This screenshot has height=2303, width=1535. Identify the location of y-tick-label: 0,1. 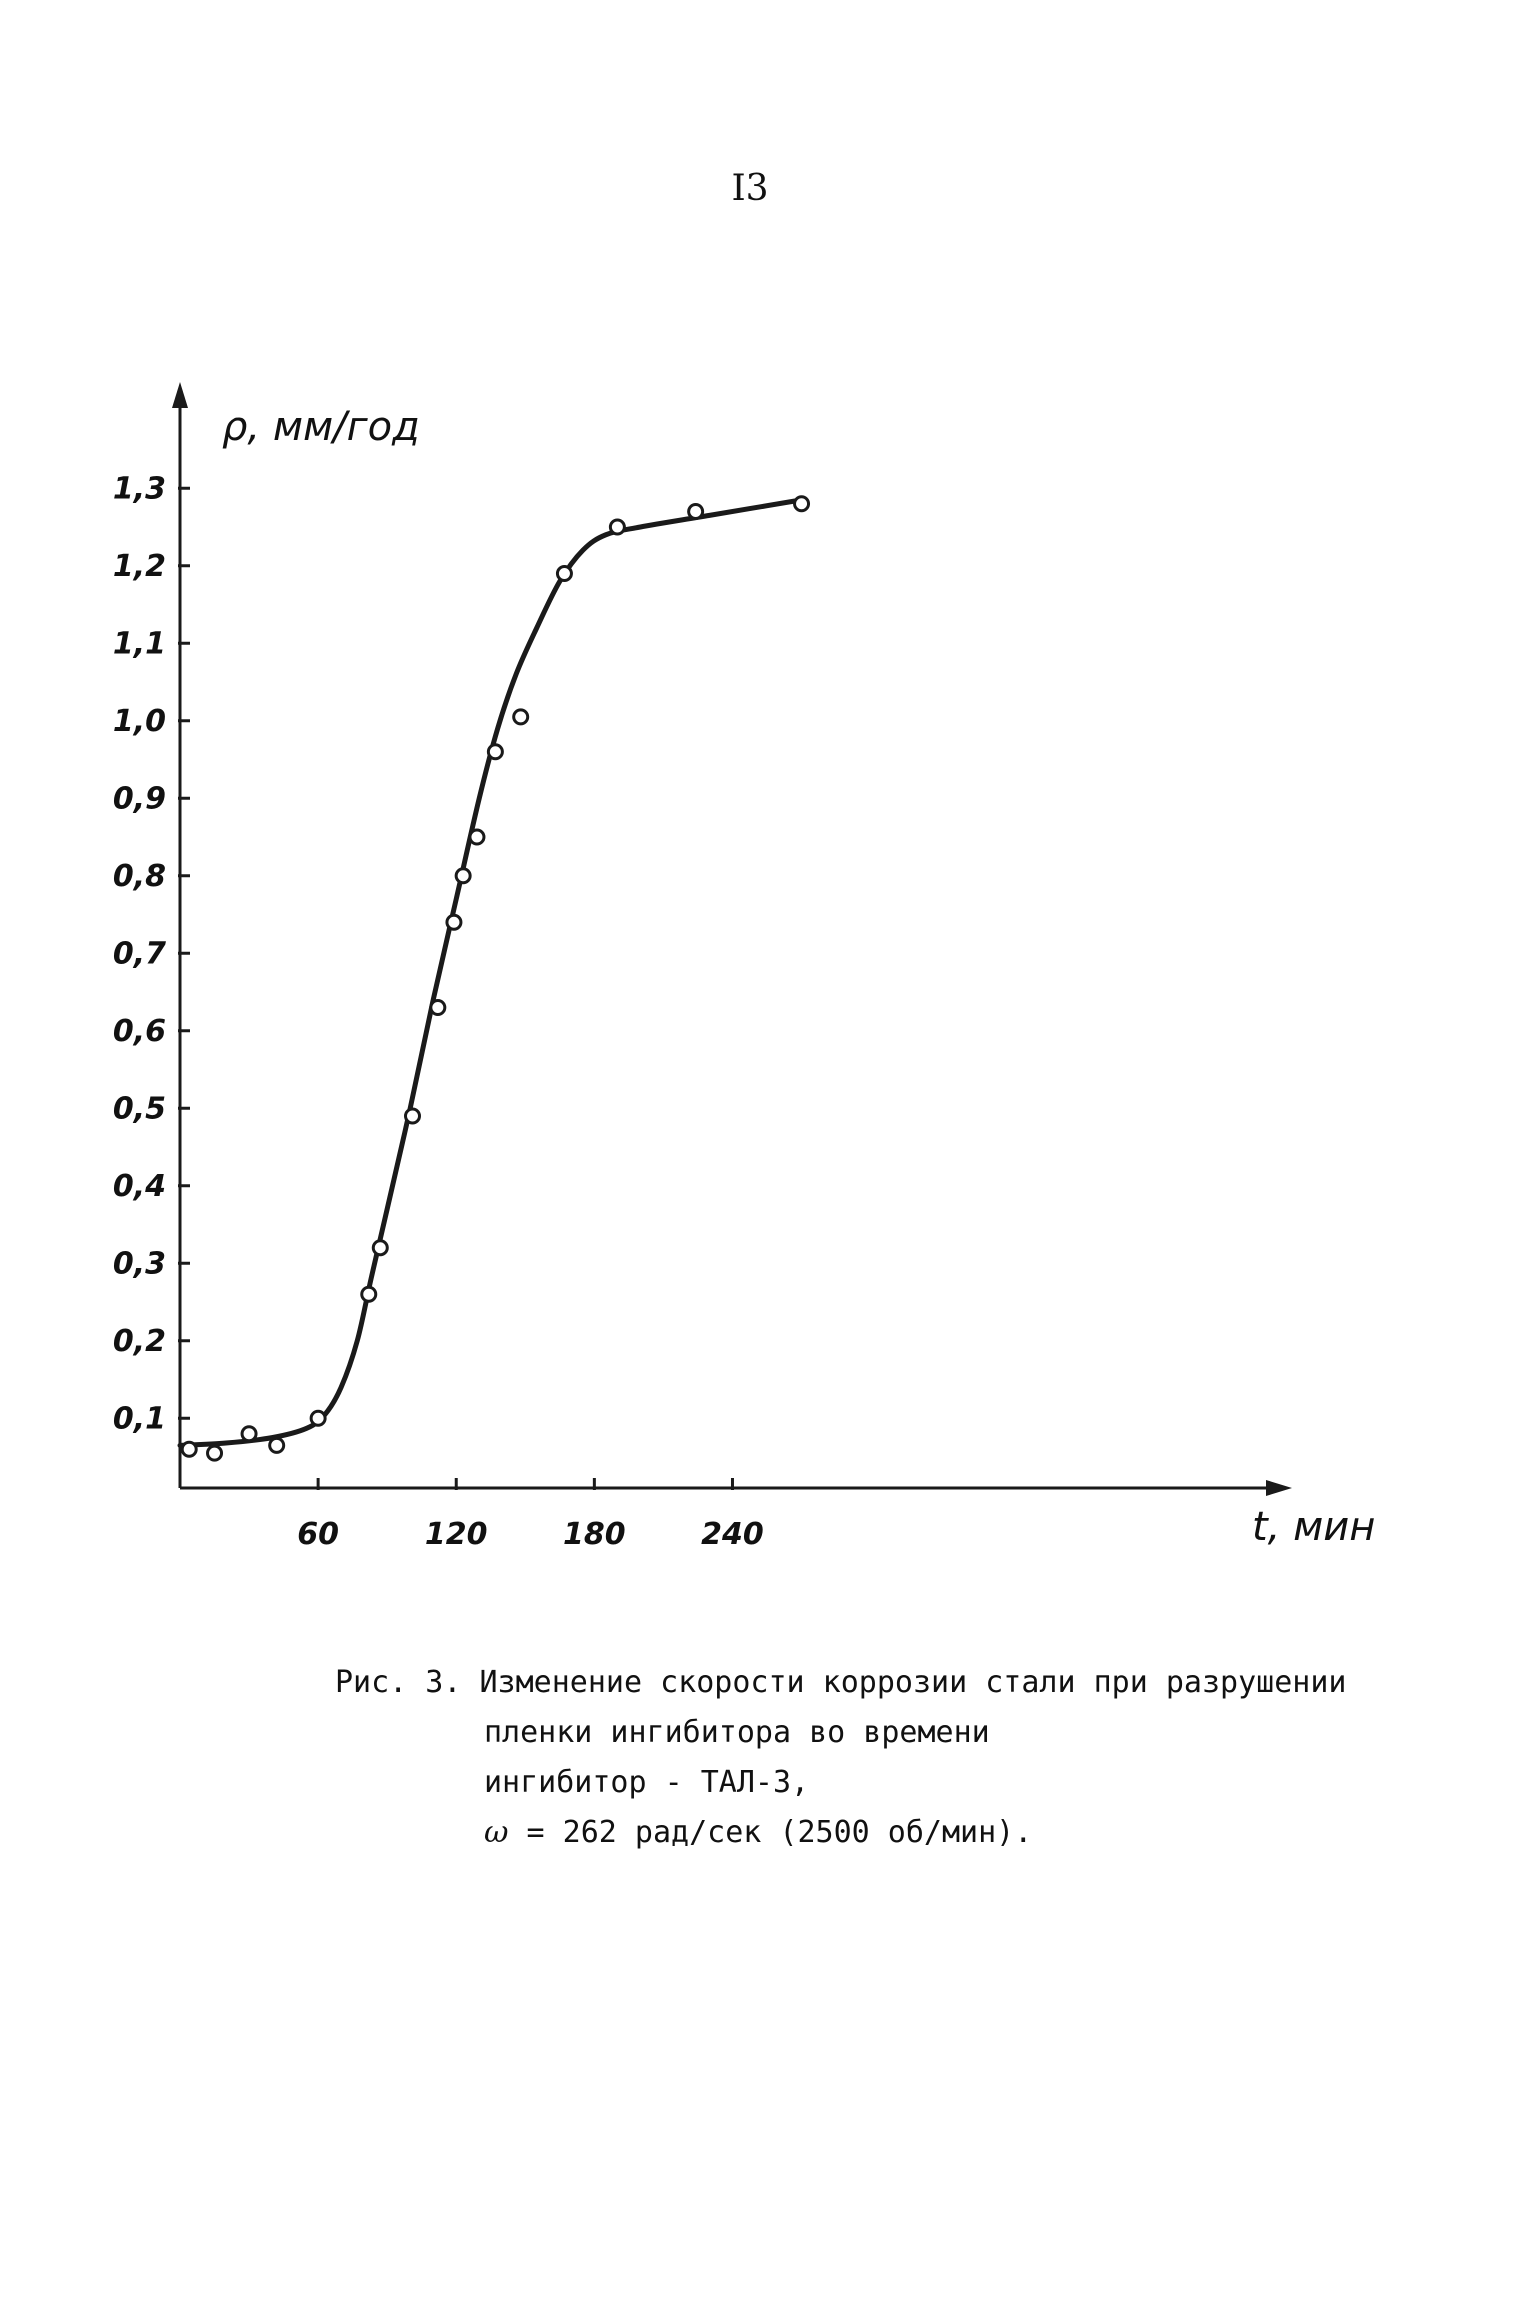
(139, 1418).